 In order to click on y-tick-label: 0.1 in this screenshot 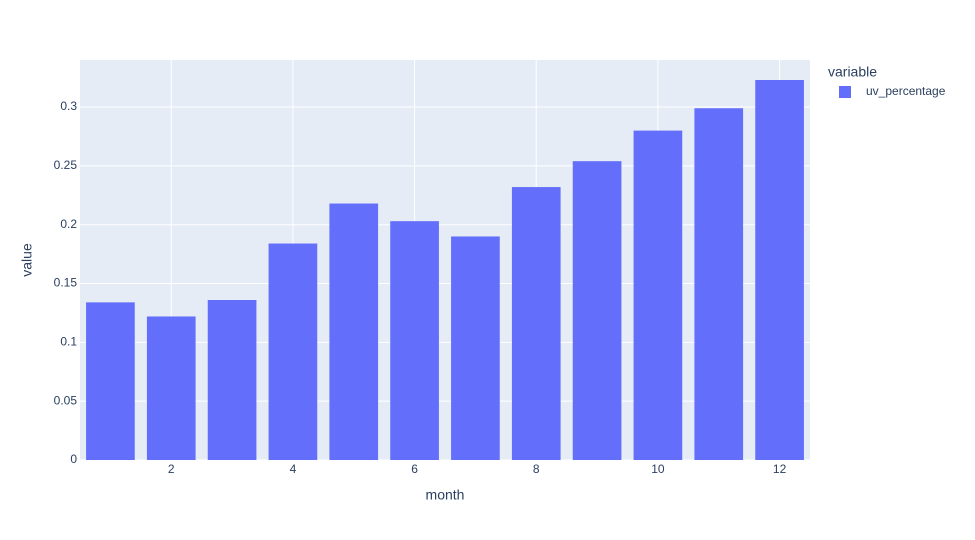, I will do `click(68, 342)`.